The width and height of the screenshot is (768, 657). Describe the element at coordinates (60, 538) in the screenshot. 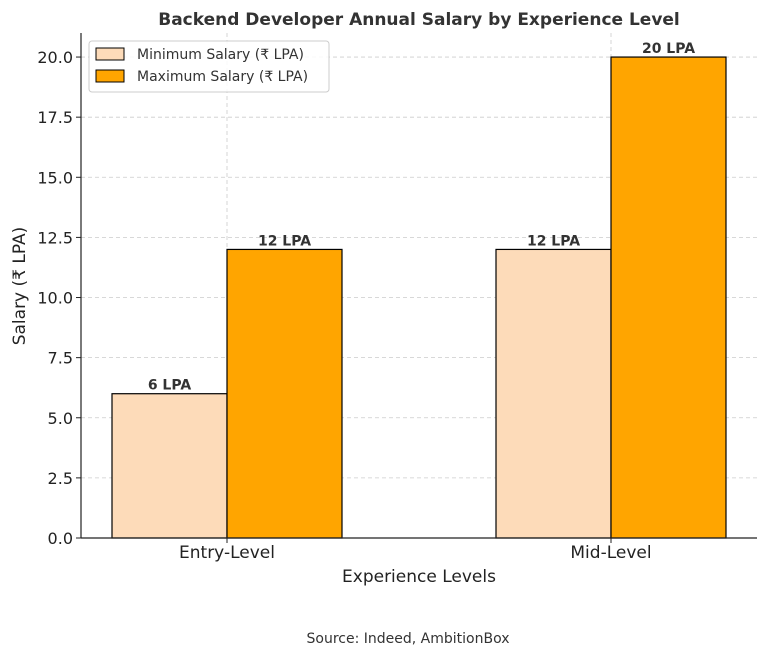

I see `y-tick-label: 0.0` at that location.